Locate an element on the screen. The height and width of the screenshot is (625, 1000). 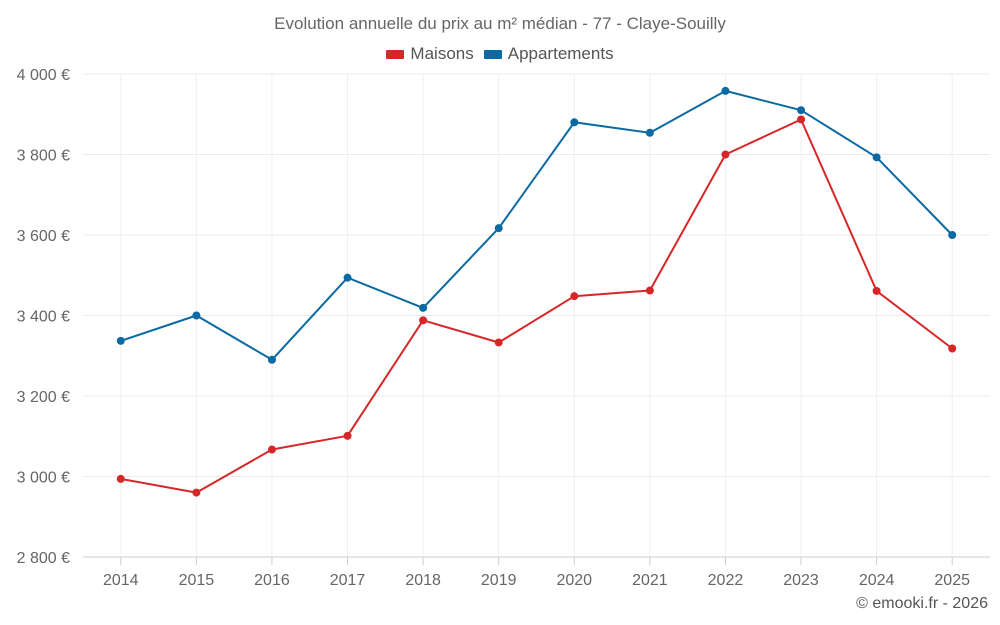
y-tick-label: 4 000 € is located at coordinates (43, 75).